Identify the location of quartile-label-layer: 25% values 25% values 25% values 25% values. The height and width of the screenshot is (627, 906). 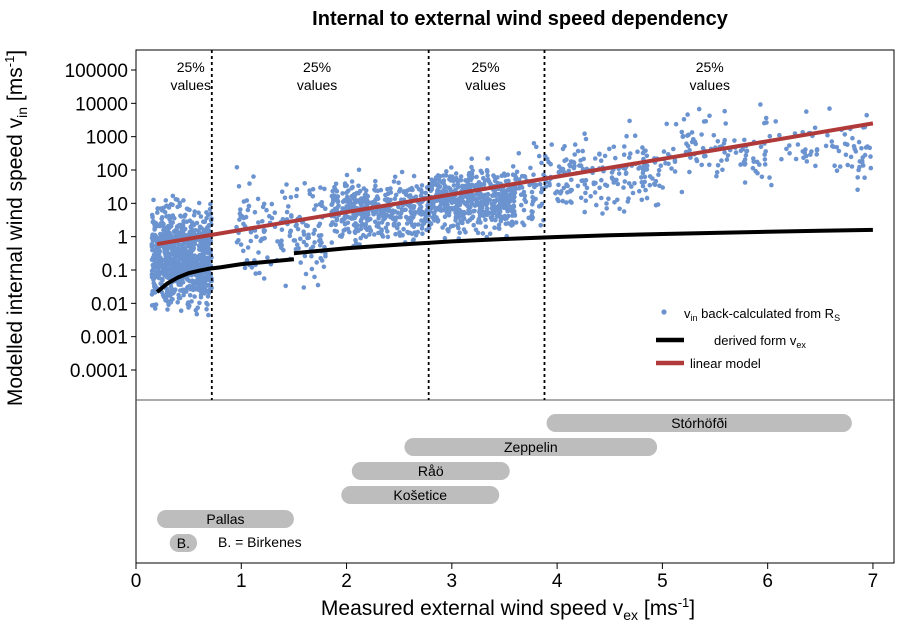
(450, 76).